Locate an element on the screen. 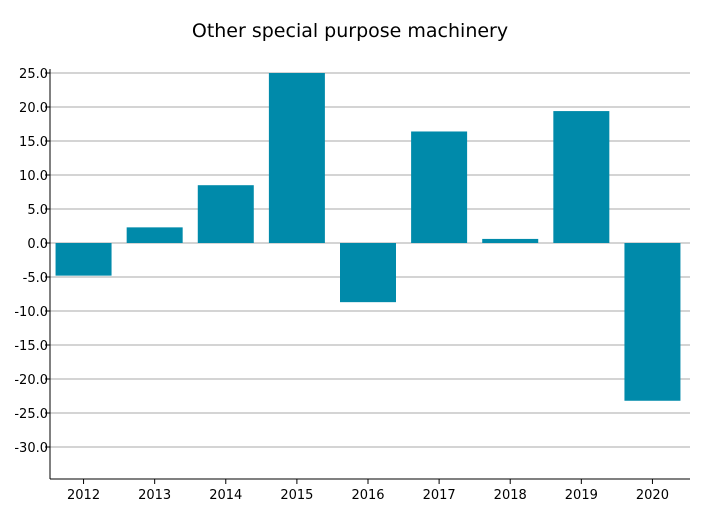 This screenshot has width=717, height=519. x-tick-label: 2012 is located at coordinates (83, 495).